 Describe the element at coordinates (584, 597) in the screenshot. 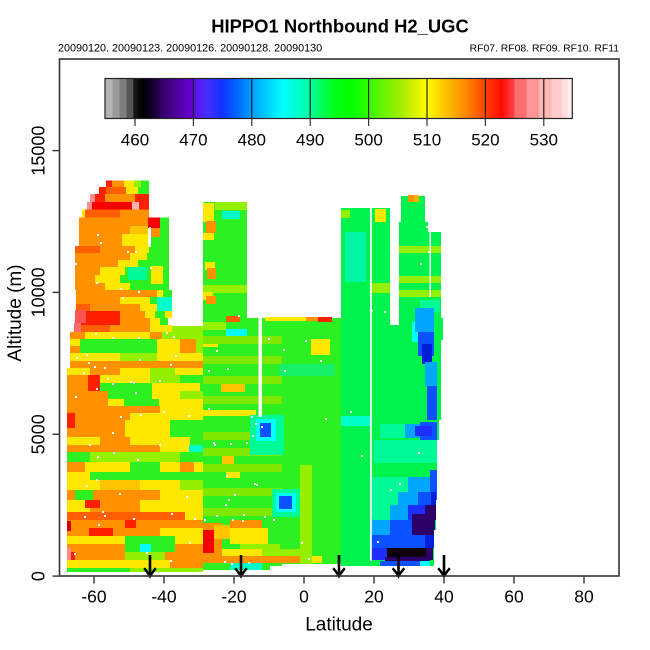

I see `svg-text: 80` at that location.